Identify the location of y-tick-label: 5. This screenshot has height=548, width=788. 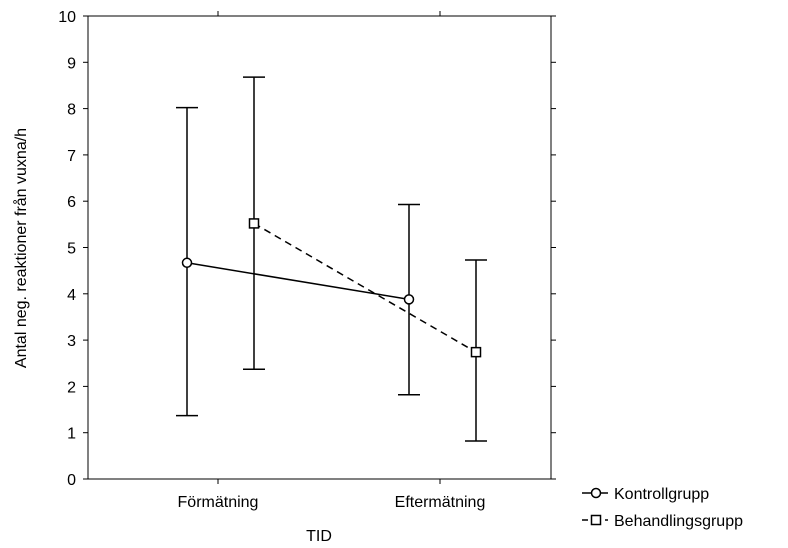
(71, 249).